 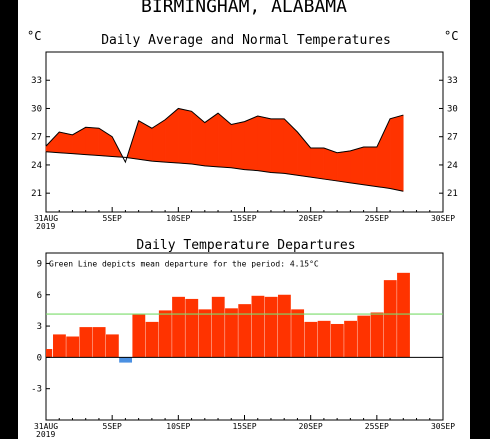 I want to click on y-tick-label-right: 30, so click(x=452, y=109).